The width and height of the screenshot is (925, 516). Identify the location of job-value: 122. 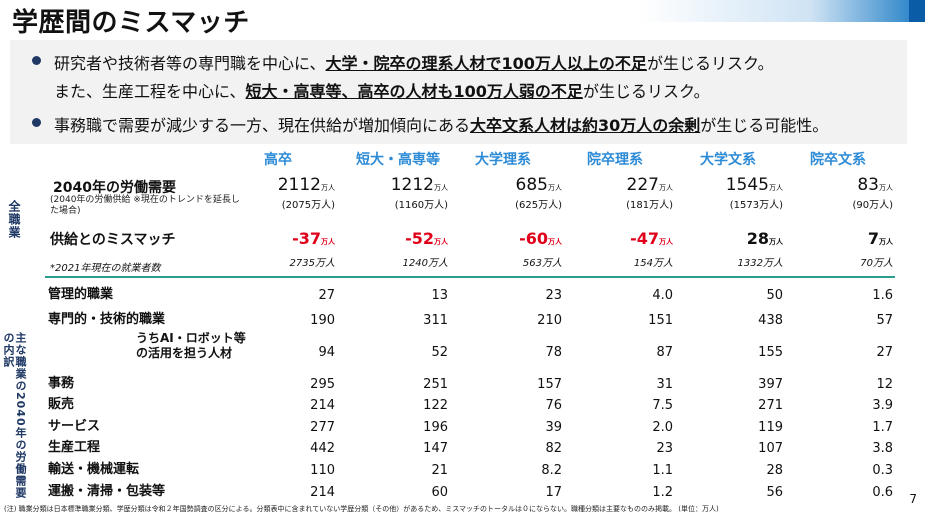
(435, 405).